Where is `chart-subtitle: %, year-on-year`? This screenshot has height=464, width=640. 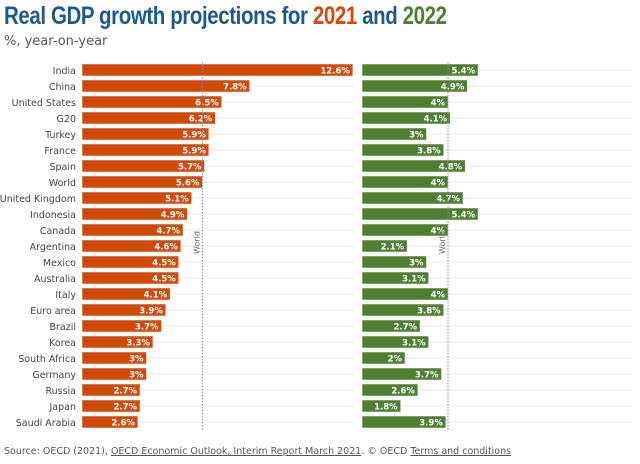 chart-subtitle: %, year-on-year is located at coordinates (56, 41).